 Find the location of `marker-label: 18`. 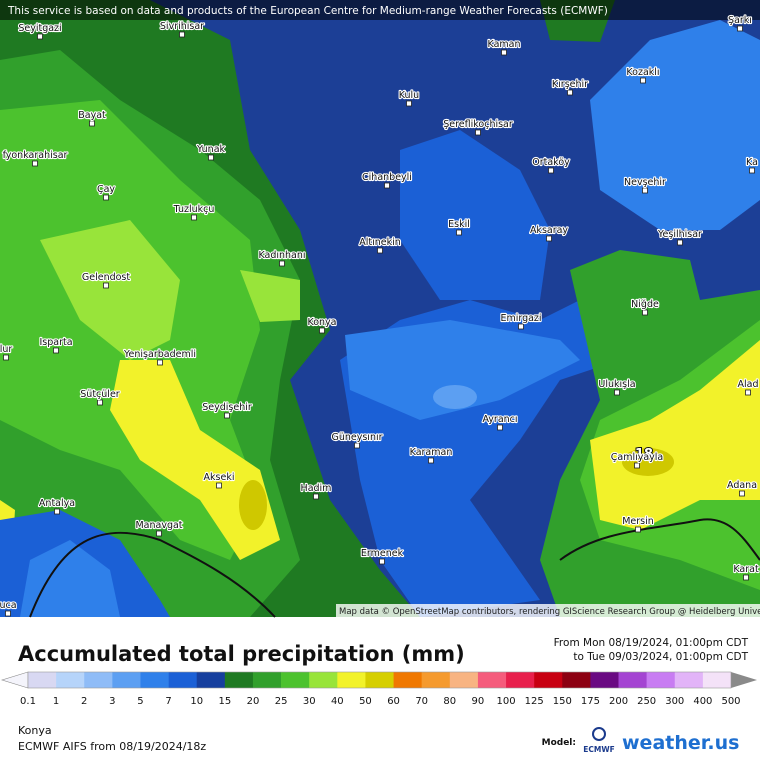

marker-label: 18 is located at coordinates (644, 454).